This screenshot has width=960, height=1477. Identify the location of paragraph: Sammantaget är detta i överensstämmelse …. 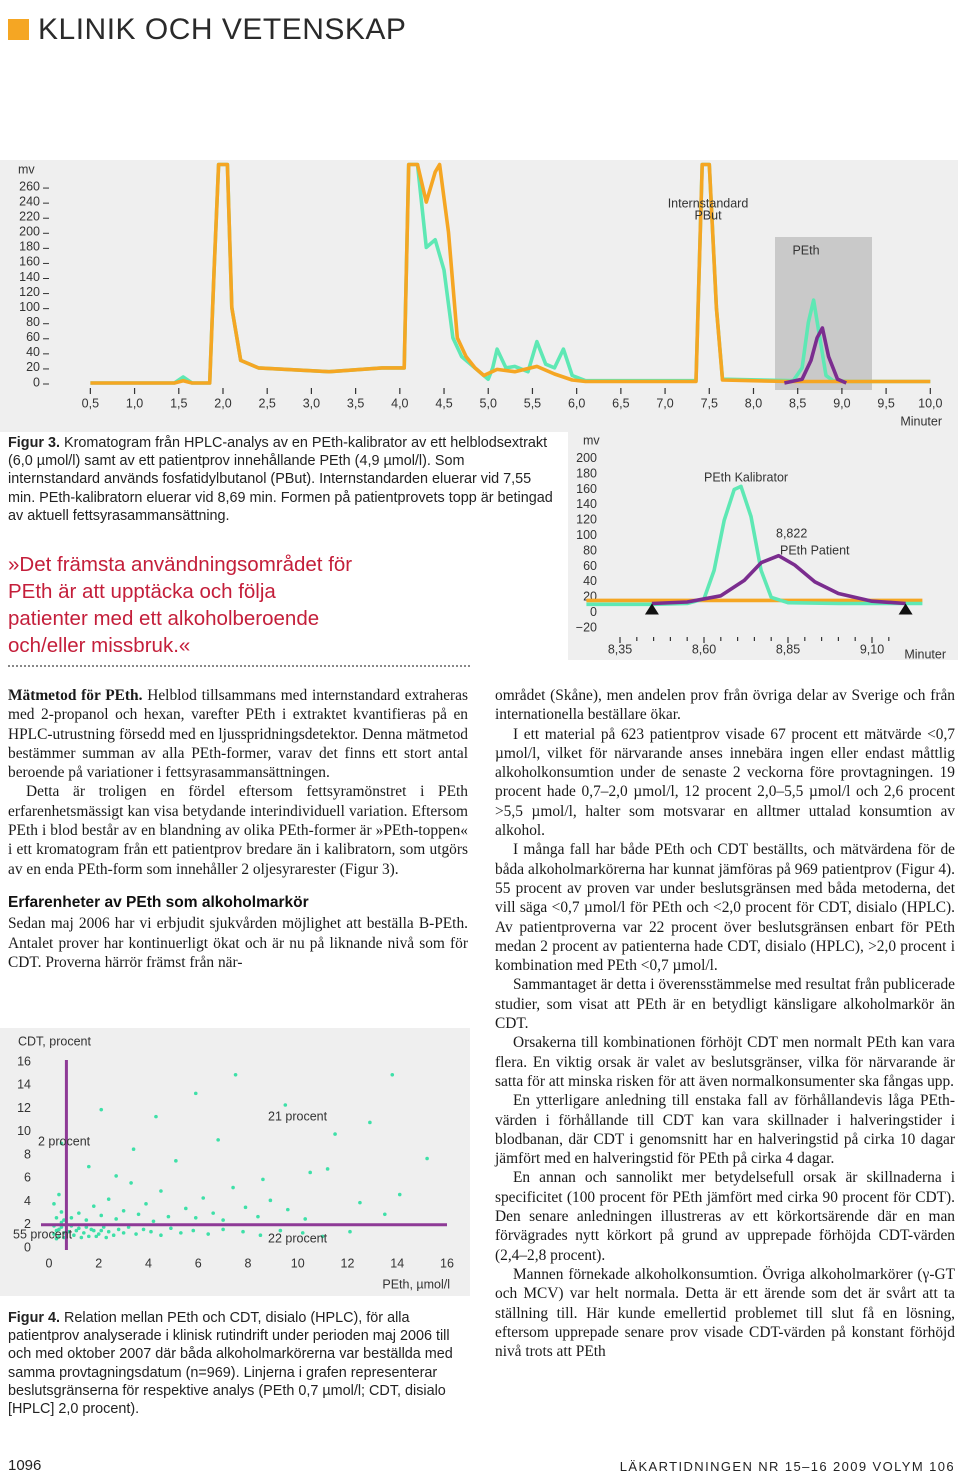
(725, 1004).